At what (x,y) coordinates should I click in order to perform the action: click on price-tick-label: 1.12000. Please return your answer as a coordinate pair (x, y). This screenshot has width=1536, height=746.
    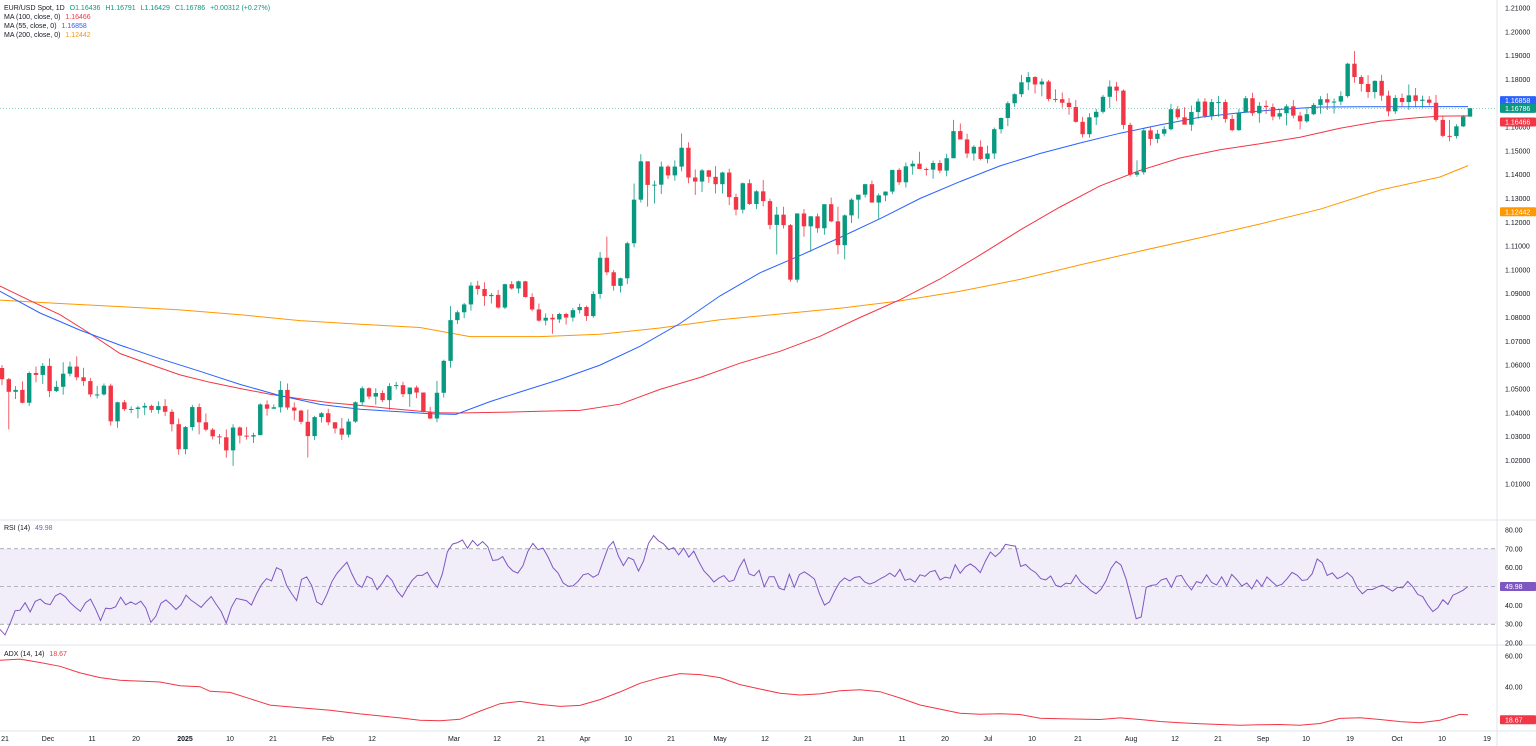
    Looking at the image, I should click on (1517, 223).